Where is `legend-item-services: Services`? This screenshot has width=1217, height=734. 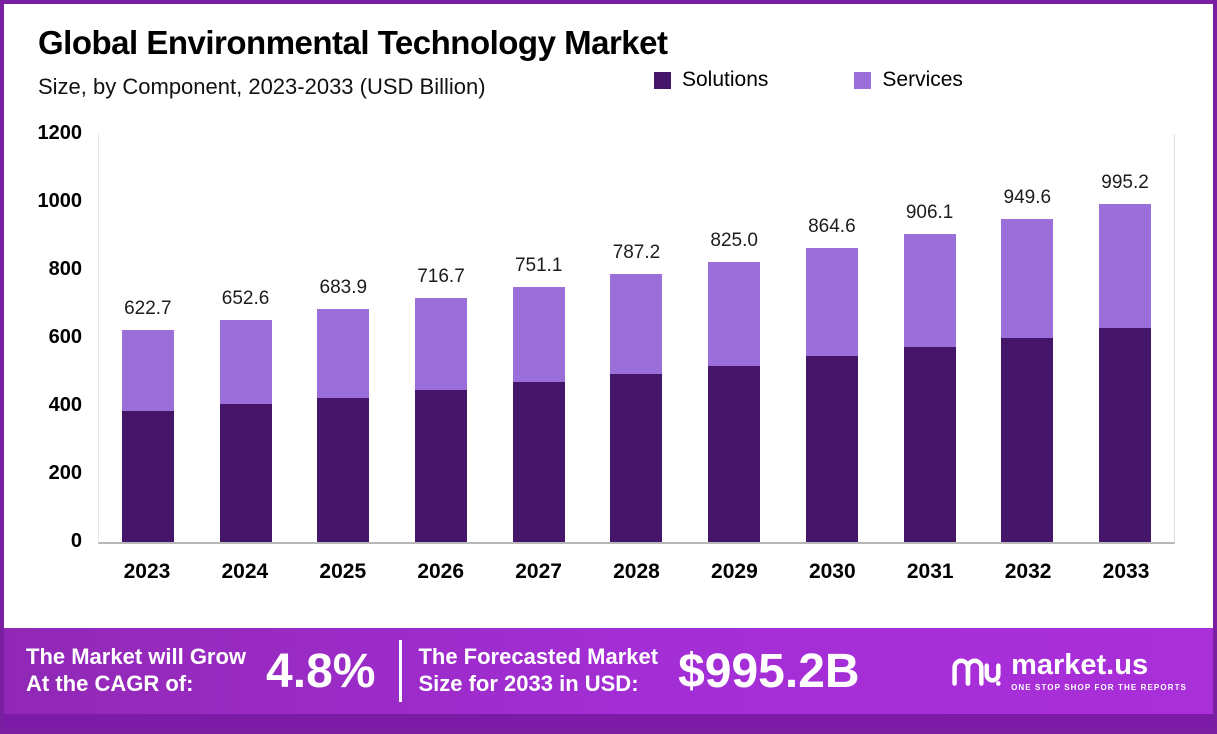 legend-item-services: Services is located at coordinates (908, 80).